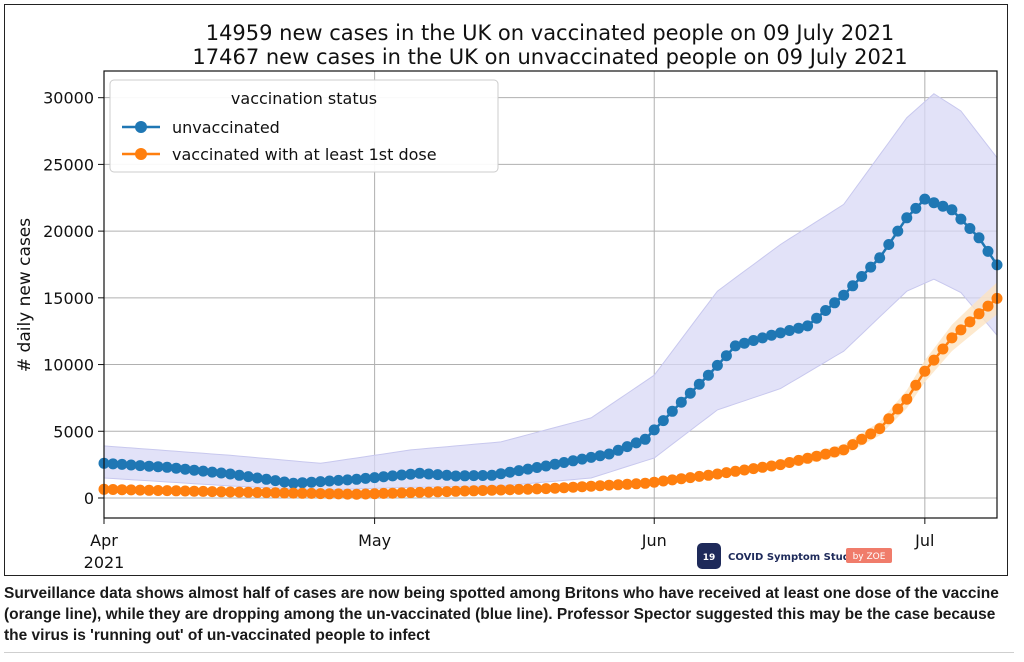 This screenshot has width=1024, height=662. I want to click on x-tick-label-1: May, so click(374, 540).